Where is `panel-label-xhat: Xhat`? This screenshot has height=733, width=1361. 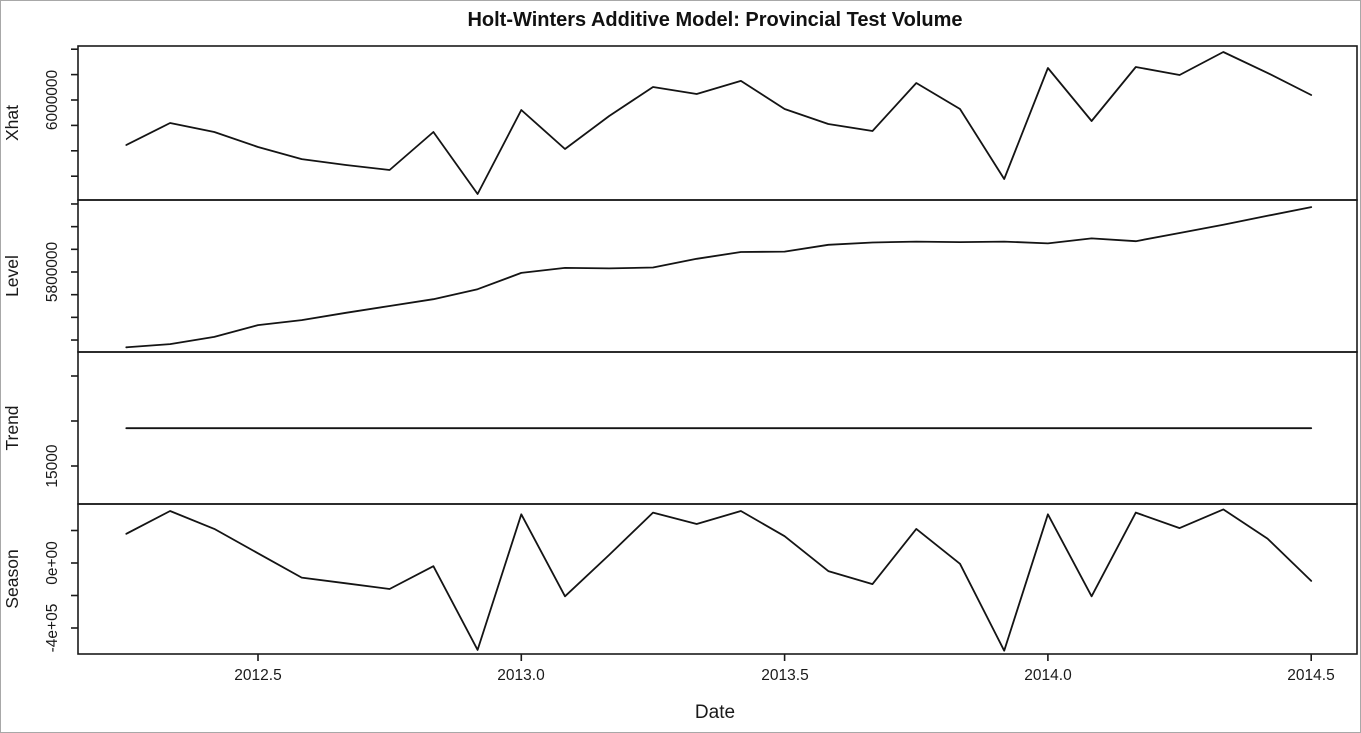
panel-label-xhat: Xhat is located at coordinates (12, 123).